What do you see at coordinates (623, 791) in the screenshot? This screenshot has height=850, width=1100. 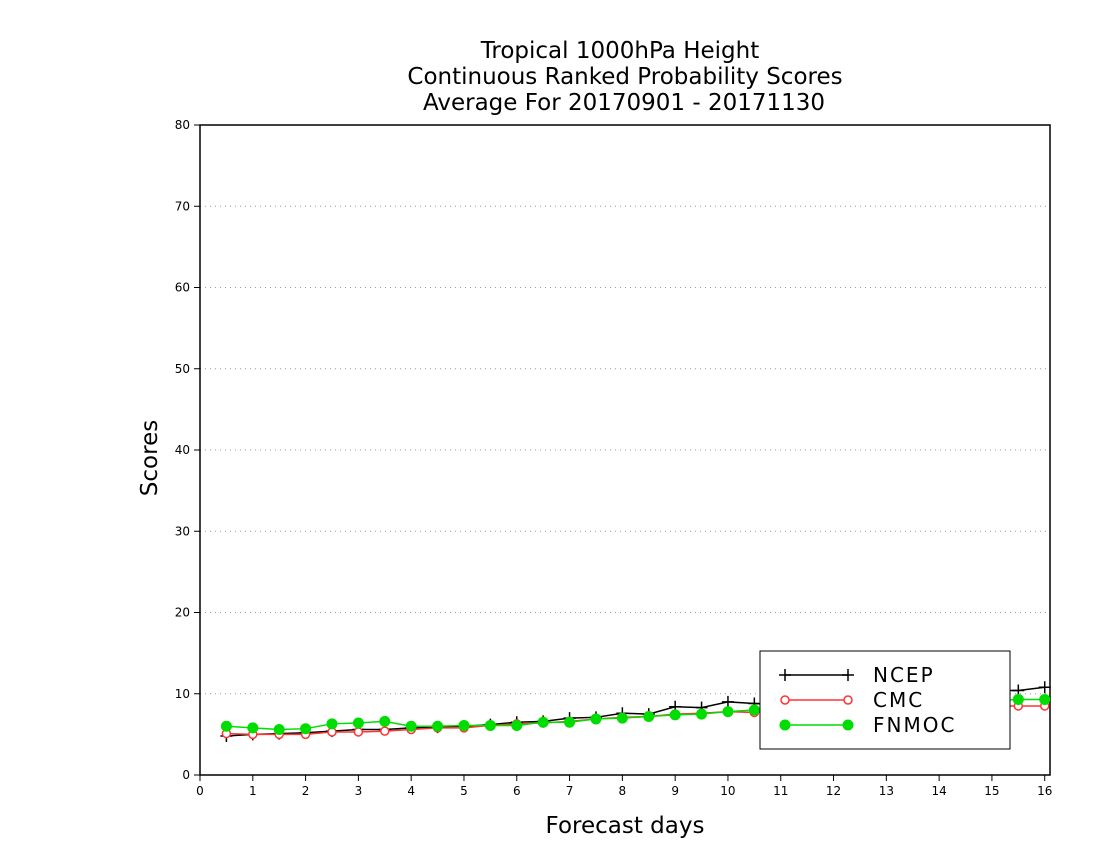 I see `x-tick-label: 8` at bounding box center [623, 791].